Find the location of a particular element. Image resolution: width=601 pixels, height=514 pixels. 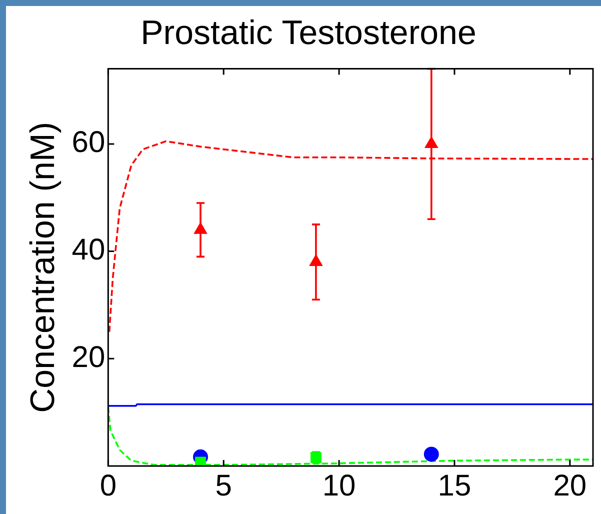

x-tick-label: 10 is located at coordinates (339, 485).